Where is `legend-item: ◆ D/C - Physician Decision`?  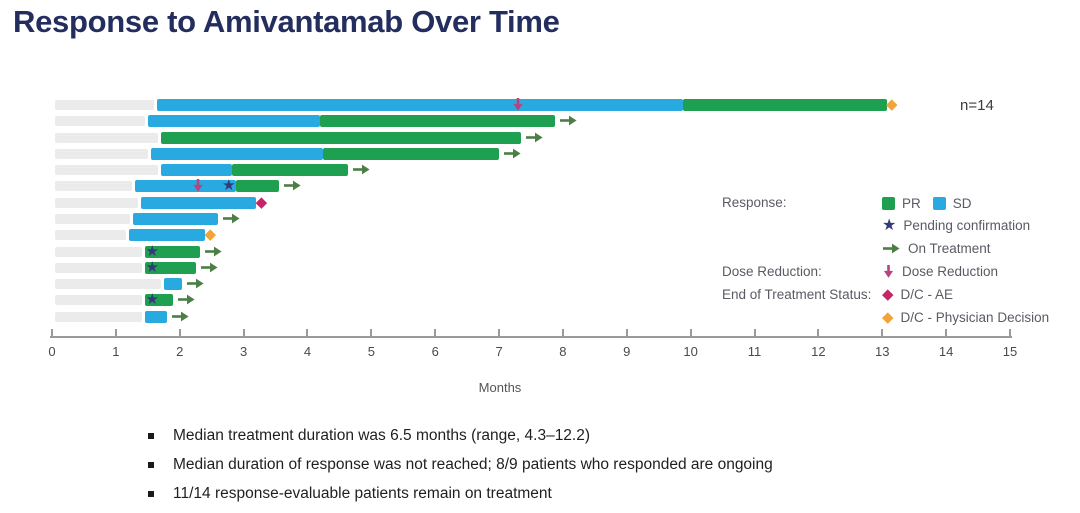
legend-item: ◆ D/C - Physician Decision is located at coordinates (966, 317).